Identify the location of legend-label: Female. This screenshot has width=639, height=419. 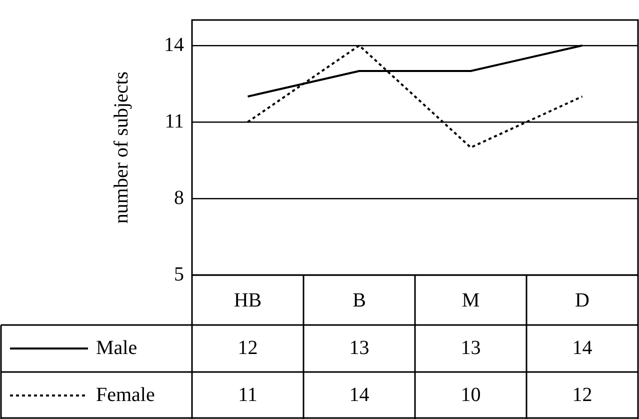
(125, 395).